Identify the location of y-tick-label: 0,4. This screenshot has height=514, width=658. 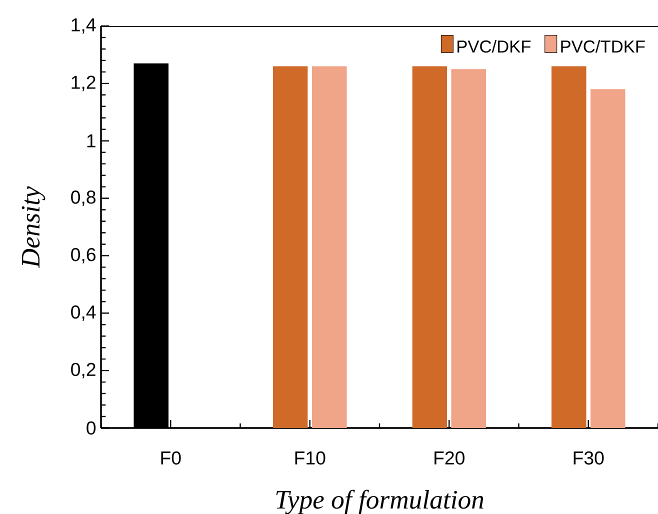
(83, 313).